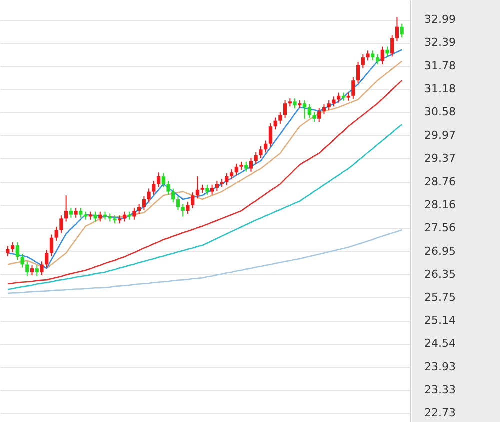  Describe the element at coordinates (440, 65) in the screenshot. I see `y-tick-label: 31.78` at that location.